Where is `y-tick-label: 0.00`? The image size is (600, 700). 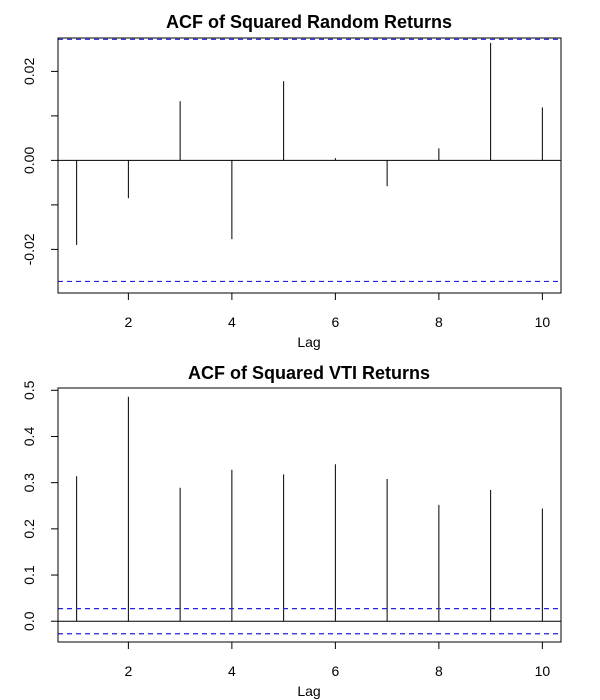
y-tick-label: 0.00 is located at coordinates (29, 160).